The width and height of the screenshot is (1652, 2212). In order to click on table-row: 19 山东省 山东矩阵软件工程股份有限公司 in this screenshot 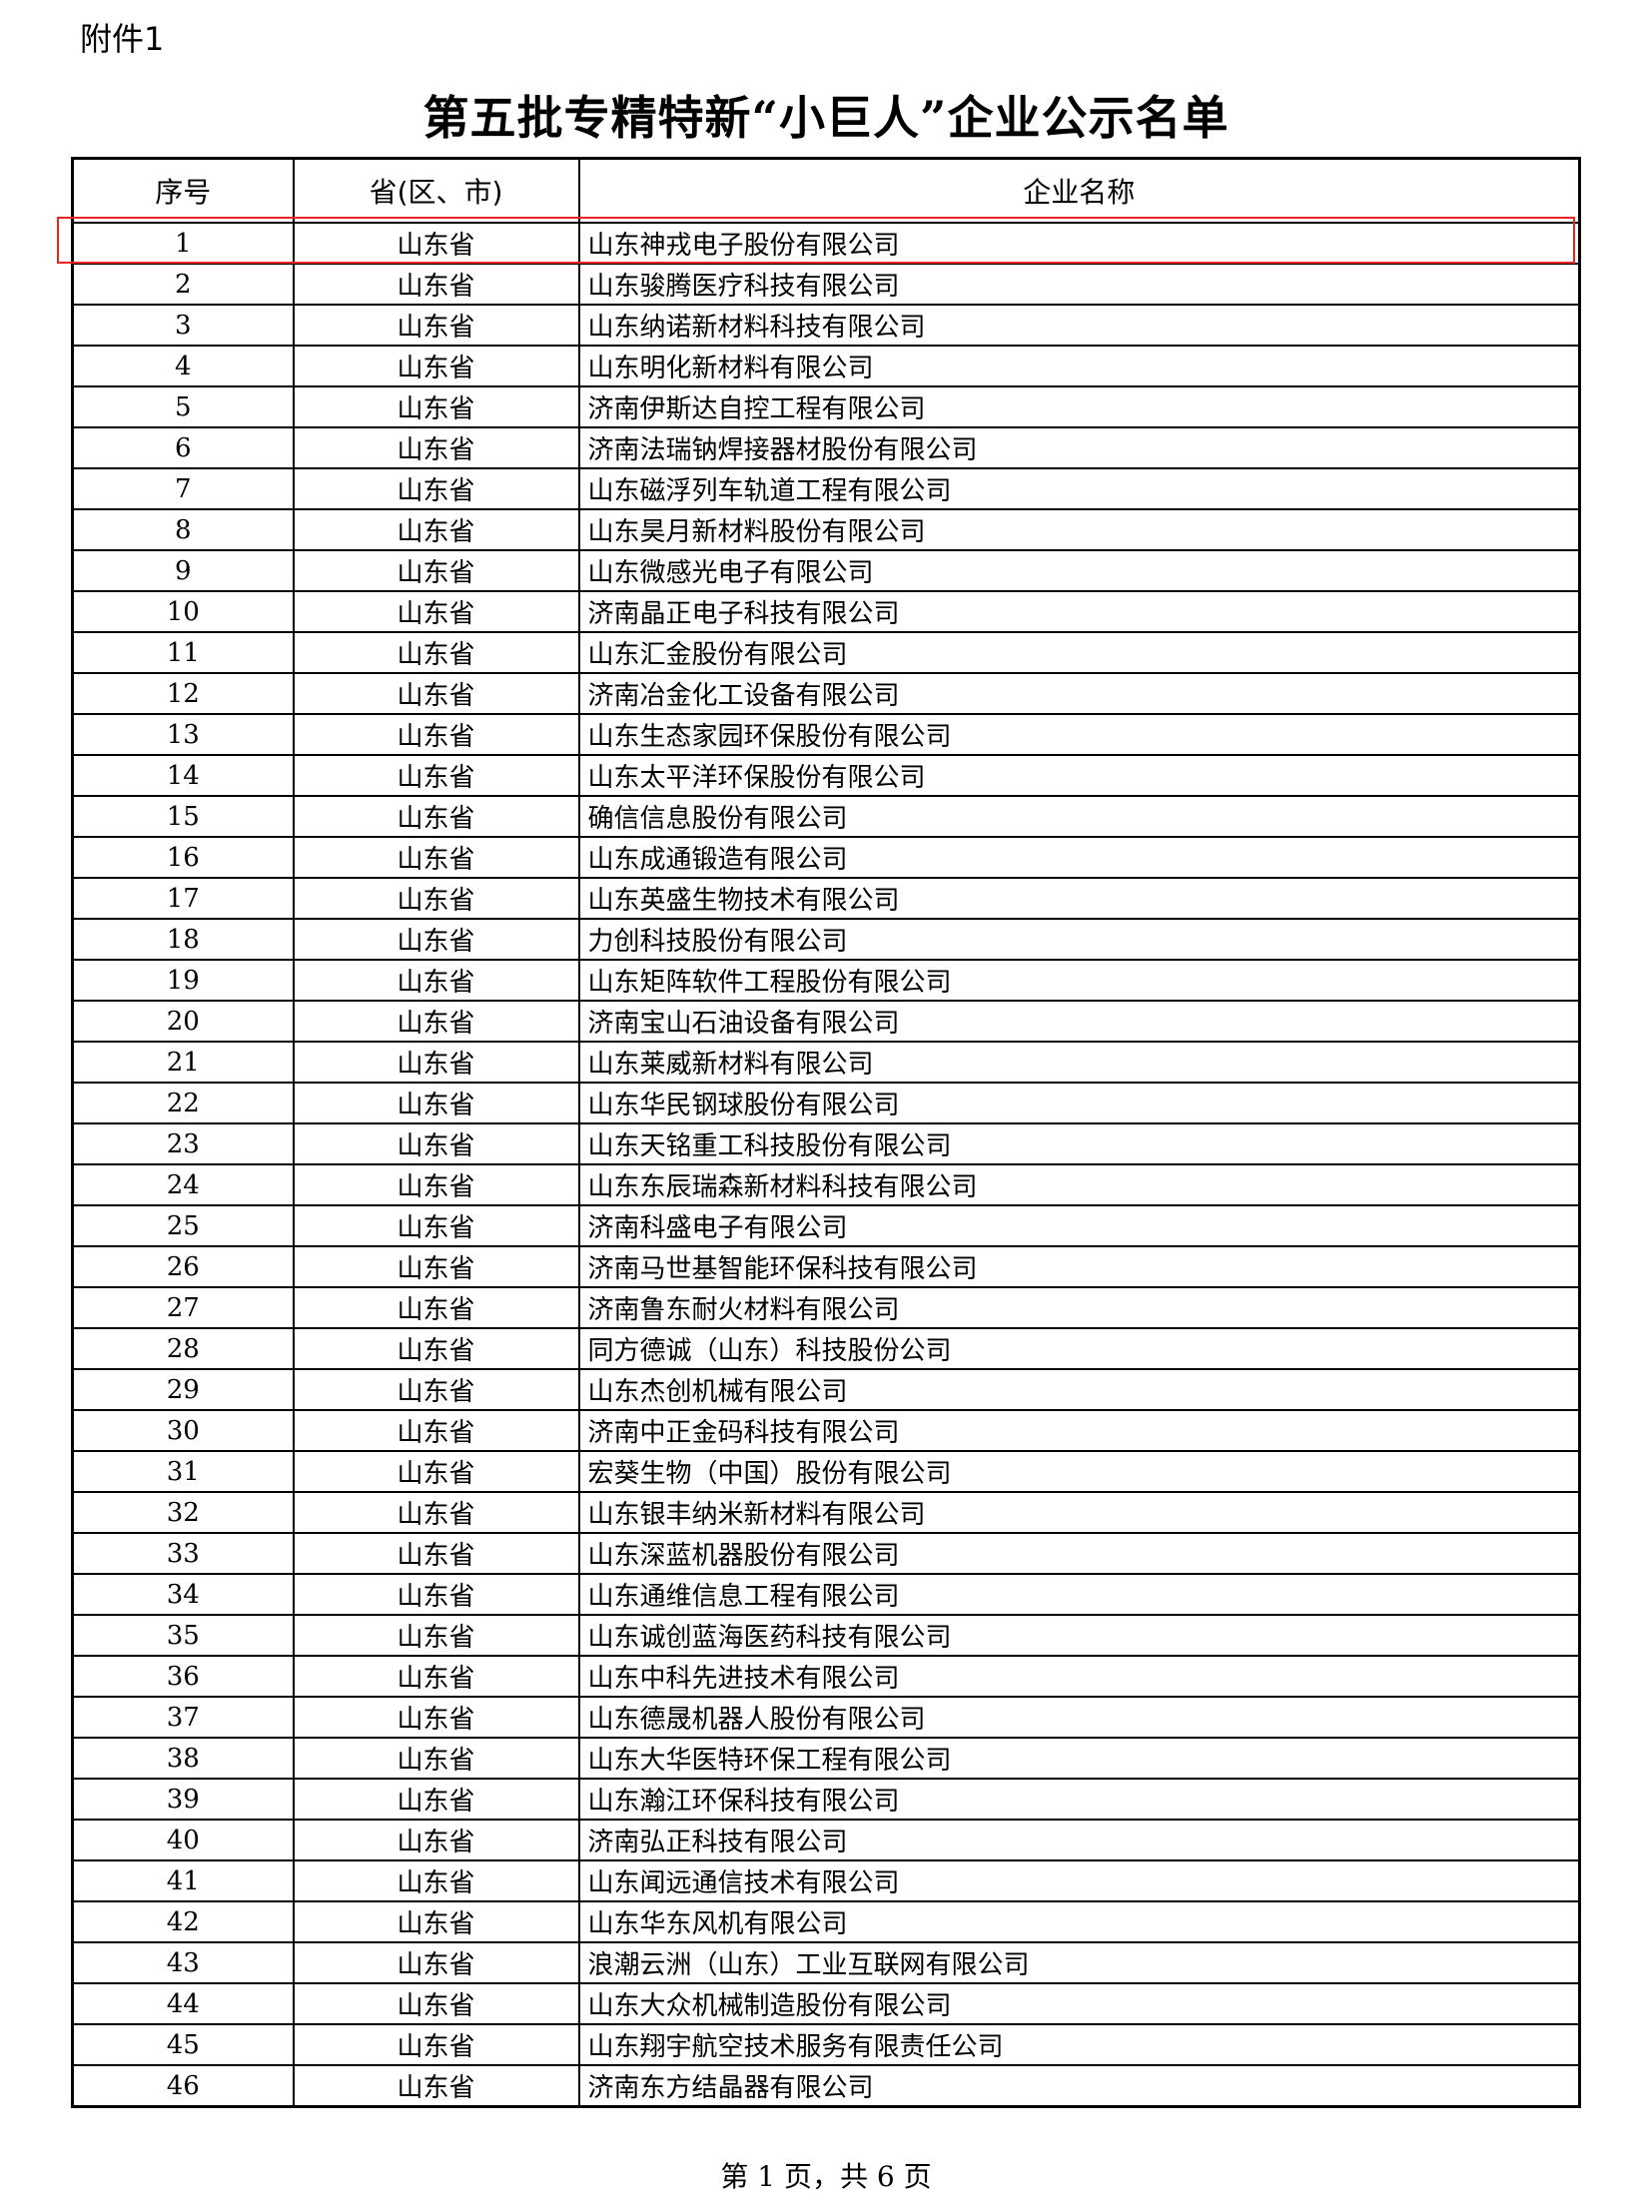, I will do `click(826, 980)`.